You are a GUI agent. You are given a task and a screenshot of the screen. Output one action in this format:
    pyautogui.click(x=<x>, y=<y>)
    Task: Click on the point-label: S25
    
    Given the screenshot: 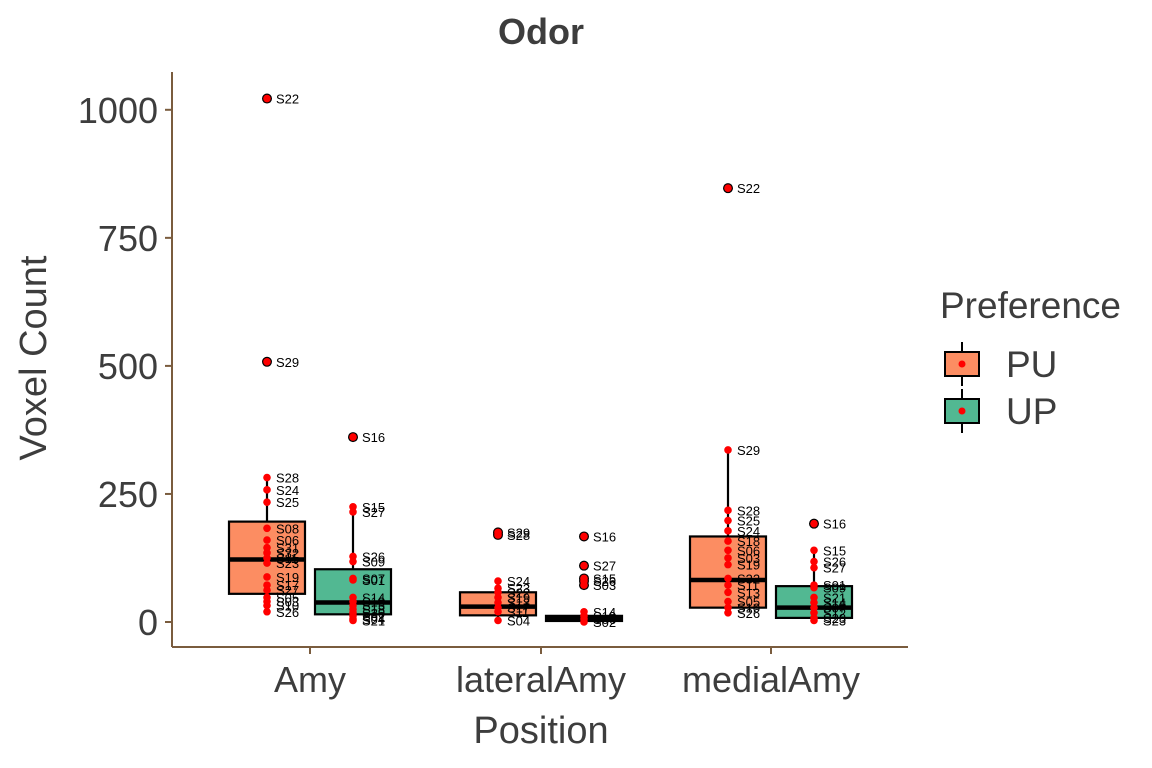 What is the action you would take?
    pyautogui.click(x=287, y=502)
    